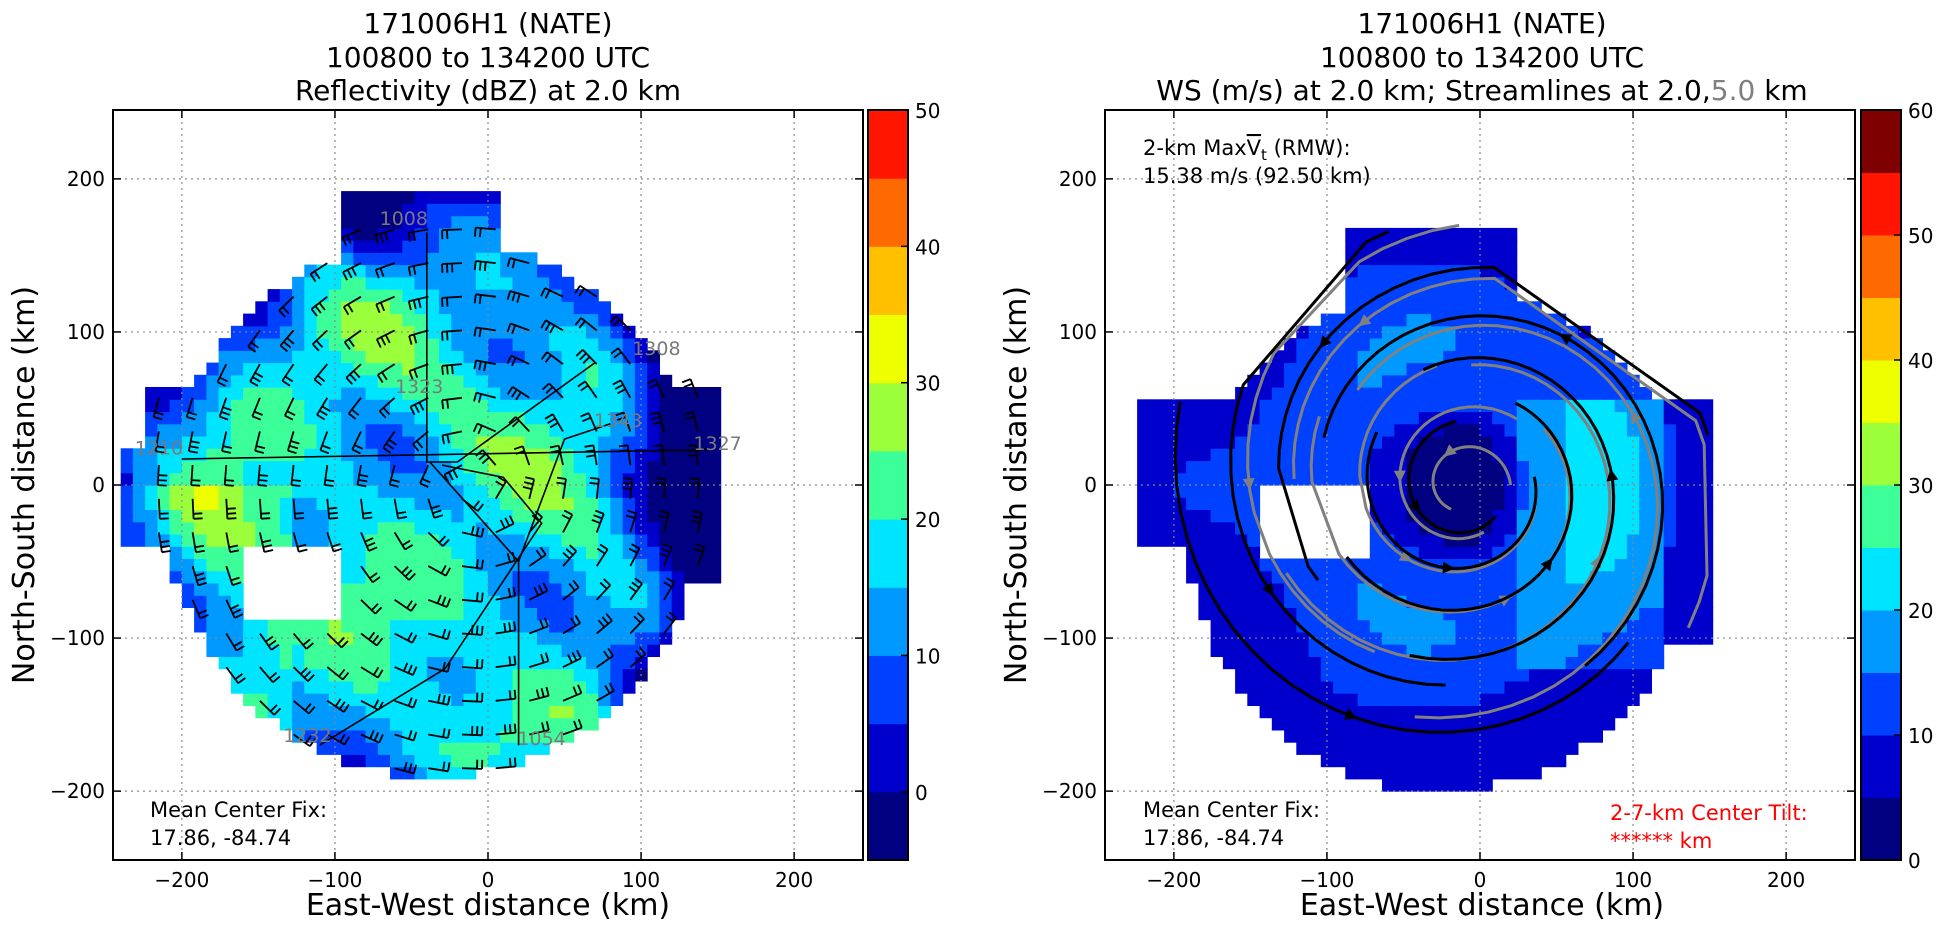 Image resolution: width=1946 pixels, height=931 pixels. I want to click on streamline-5km-arrow, so click(1399, 476).